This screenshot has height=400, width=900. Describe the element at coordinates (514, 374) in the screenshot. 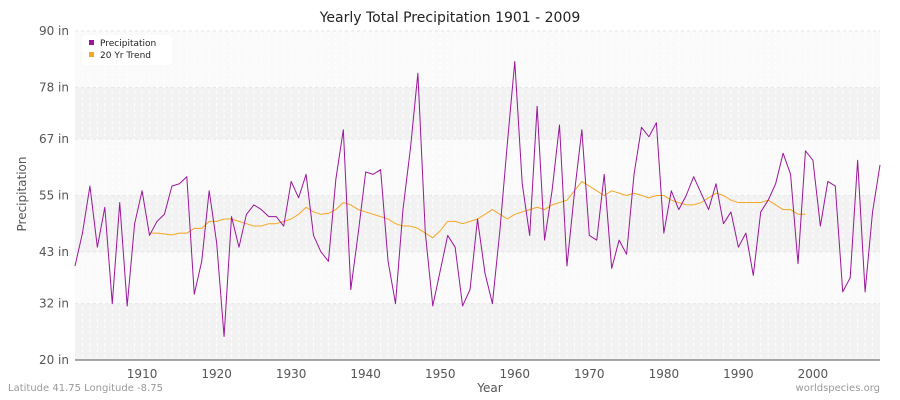

I see `x-tick-label: 1960` at that location.